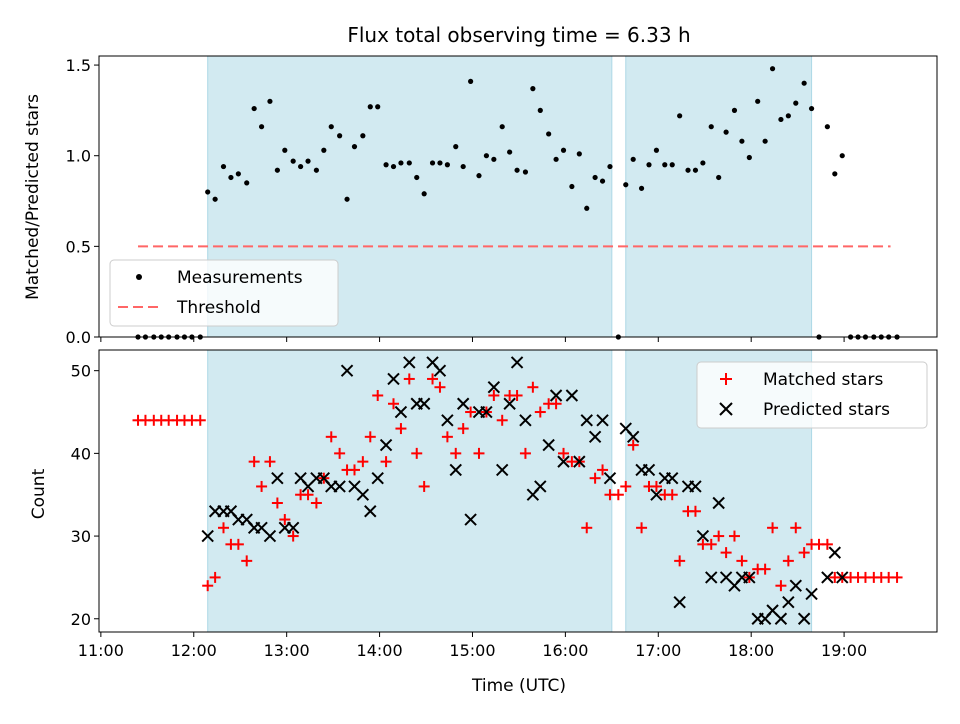 The image size is (960, 724). I want to click on y-tick-label: 40, so click(81, 453).